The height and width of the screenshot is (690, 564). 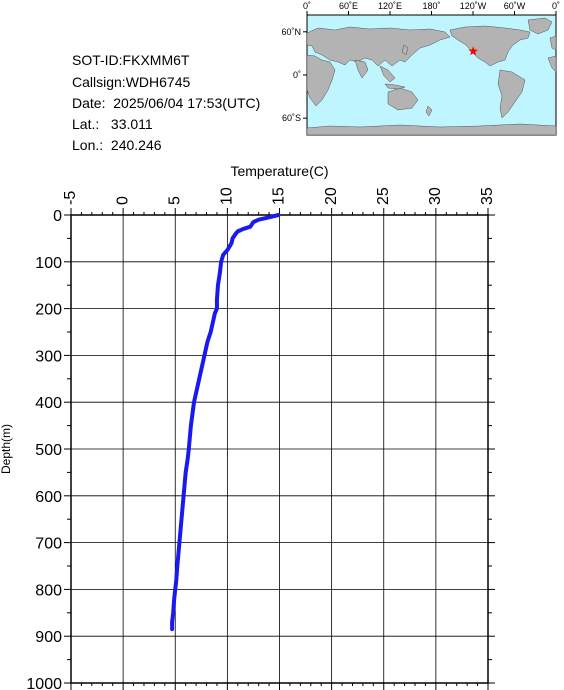 What do you see at coordinates (279, 171) in the screenshot?
I see `x-axis-label: Temperature(C)` at bounding box center [279, 171].